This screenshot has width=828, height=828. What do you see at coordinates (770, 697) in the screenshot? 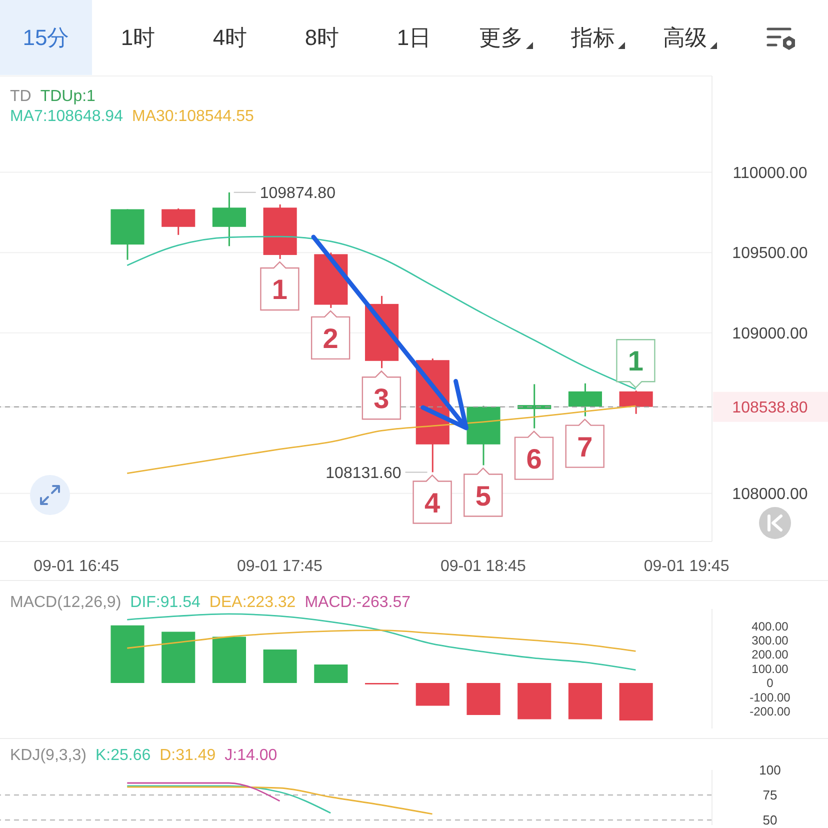
I see `y-tick-label: -100.00` at bounding box center [770, 697].